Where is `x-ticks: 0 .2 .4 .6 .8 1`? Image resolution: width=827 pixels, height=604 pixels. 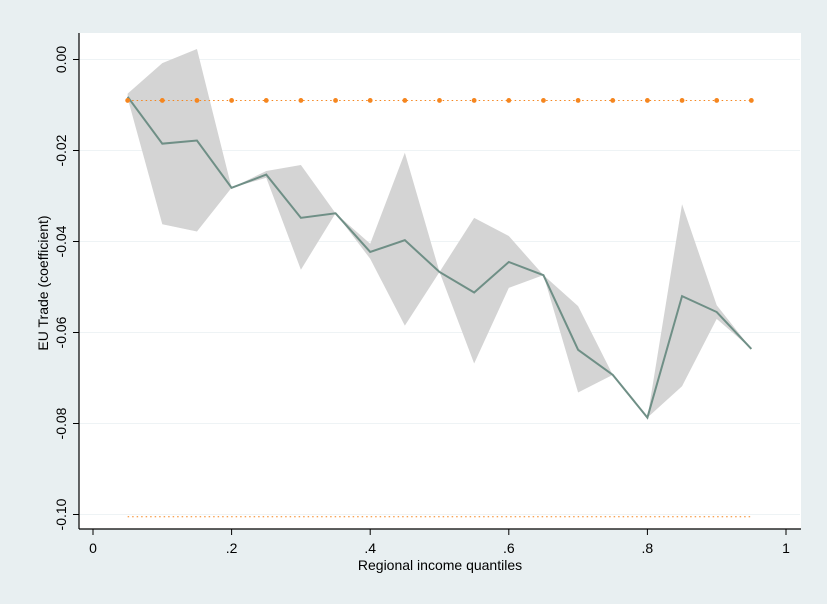
x-ticks: 0 .2 .4 .6 .8 1 is located at coordinates (439, 542).